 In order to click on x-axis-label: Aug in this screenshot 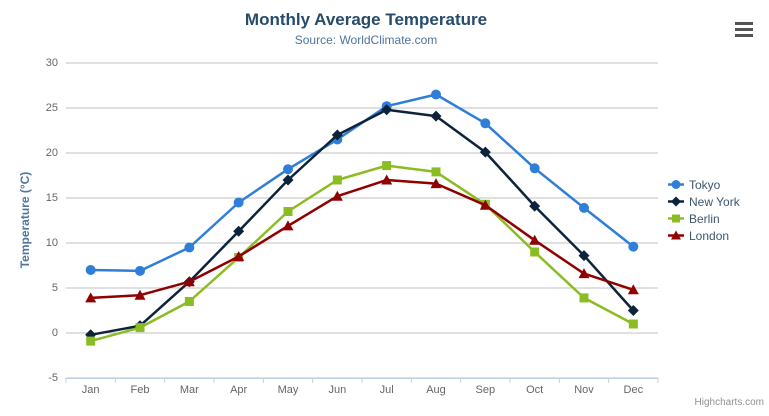, I will do `click(436, 390)`.